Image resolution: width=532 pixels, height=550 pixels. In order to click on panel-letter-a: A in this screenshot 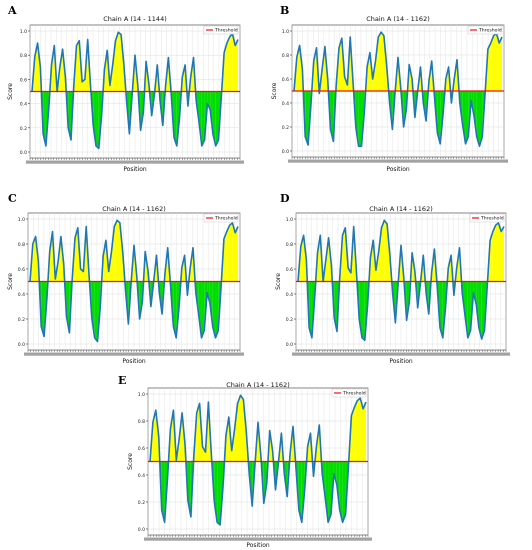, I will do `click(12, 10)`.